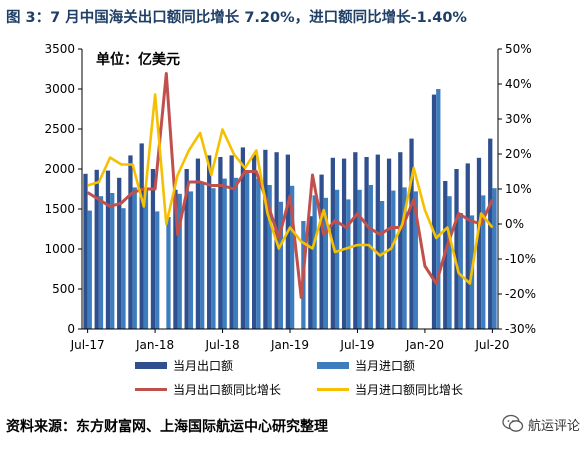  I want to click on y-right-tick-label: 30%, so click(518, 119).